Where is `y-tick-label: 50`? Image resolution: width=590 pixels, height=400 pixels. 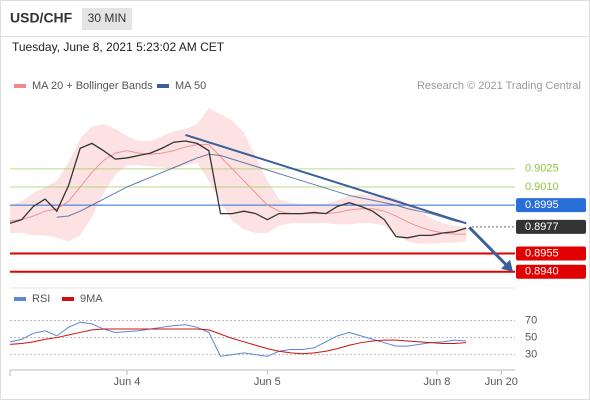 y-tick-label: 50 is located at coordinates (531, 337).